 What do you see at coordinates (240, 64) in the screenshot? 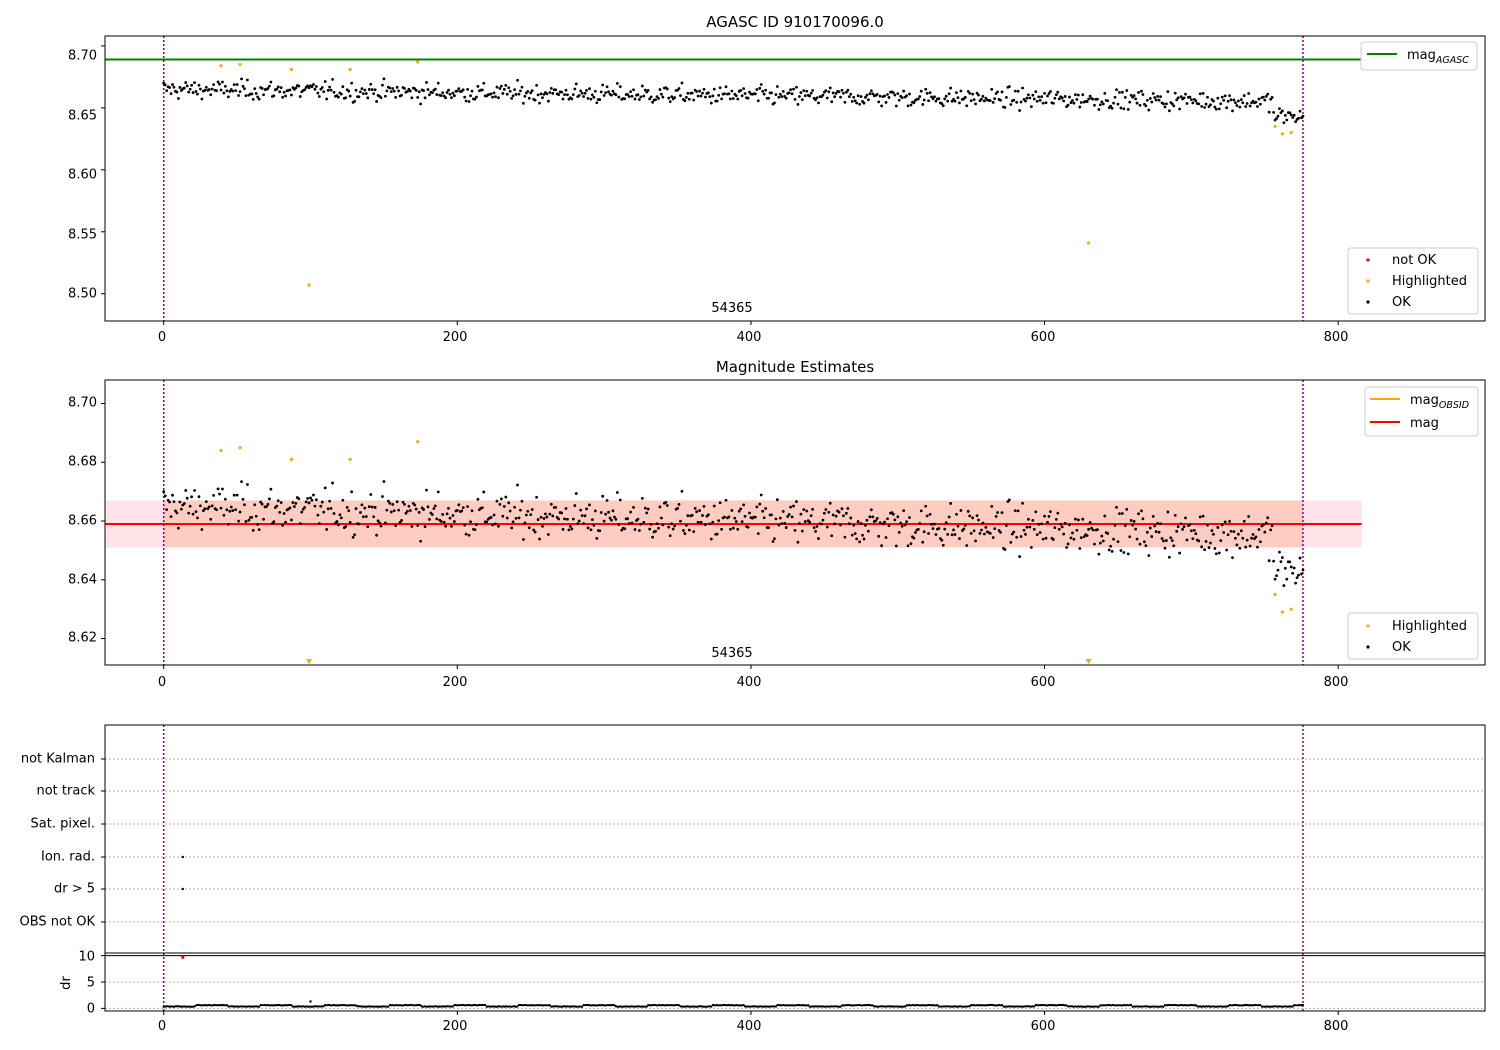
I see `highlighted-point` at bounding box center [240, 64].